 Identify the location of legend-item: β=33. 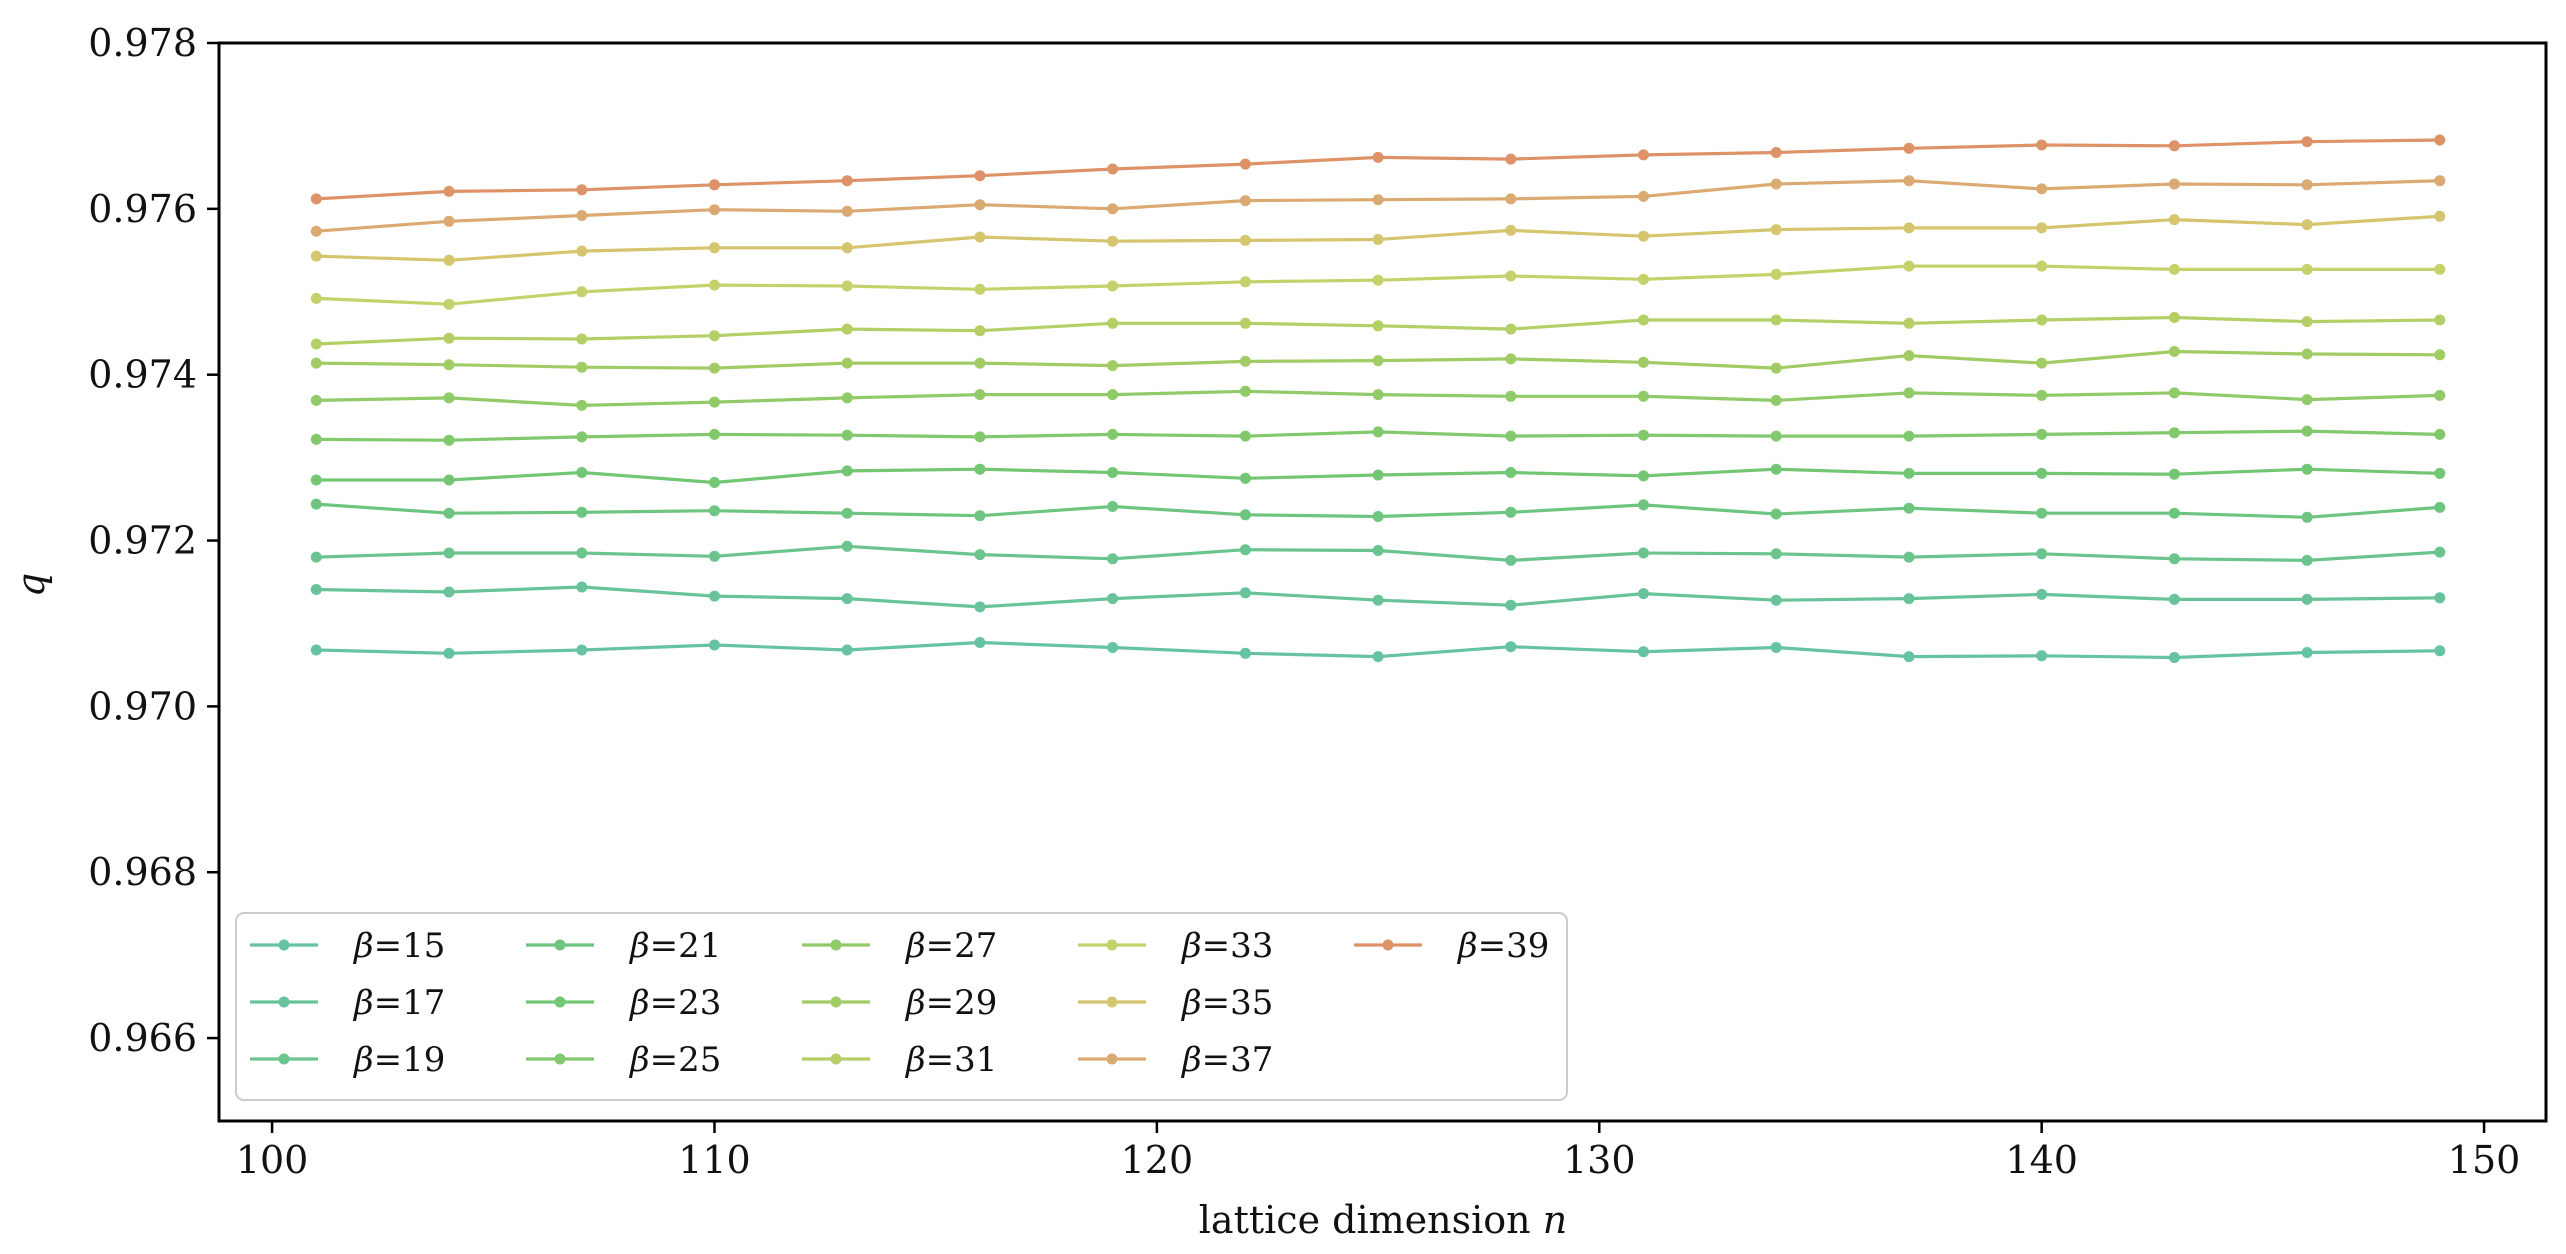
(1175, 946).